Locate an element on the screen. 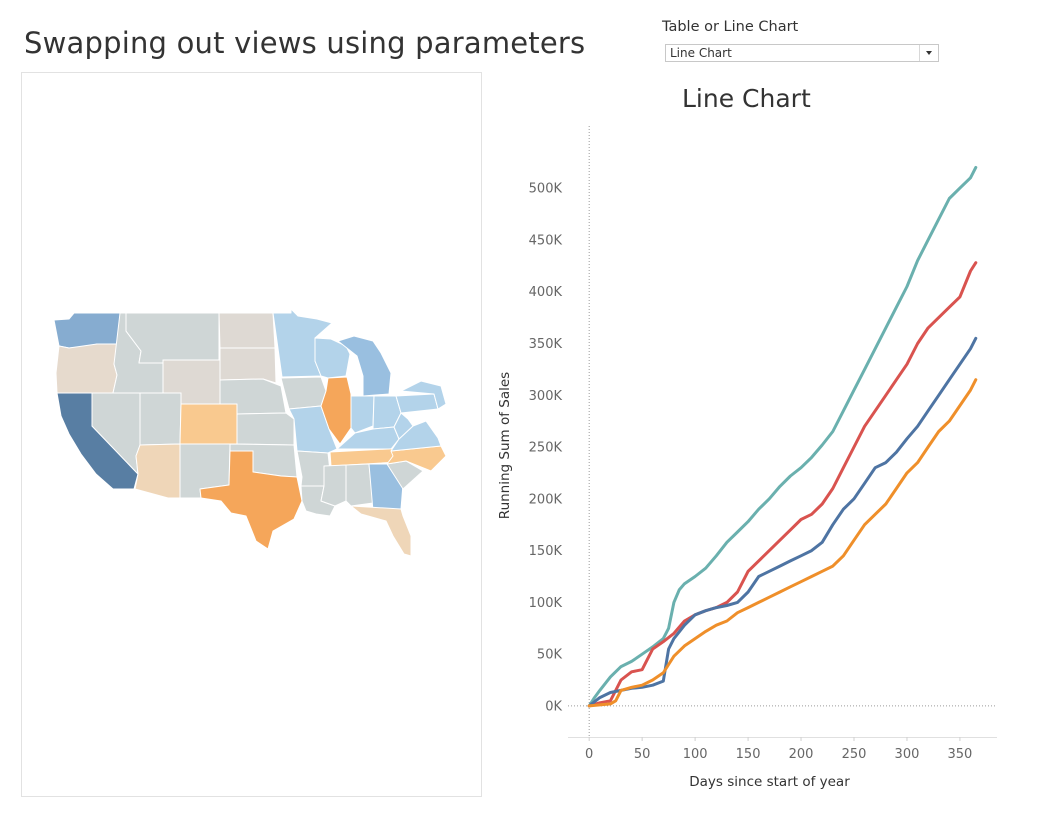  y-tick-label: 450K is located at coordinates (546, 240).